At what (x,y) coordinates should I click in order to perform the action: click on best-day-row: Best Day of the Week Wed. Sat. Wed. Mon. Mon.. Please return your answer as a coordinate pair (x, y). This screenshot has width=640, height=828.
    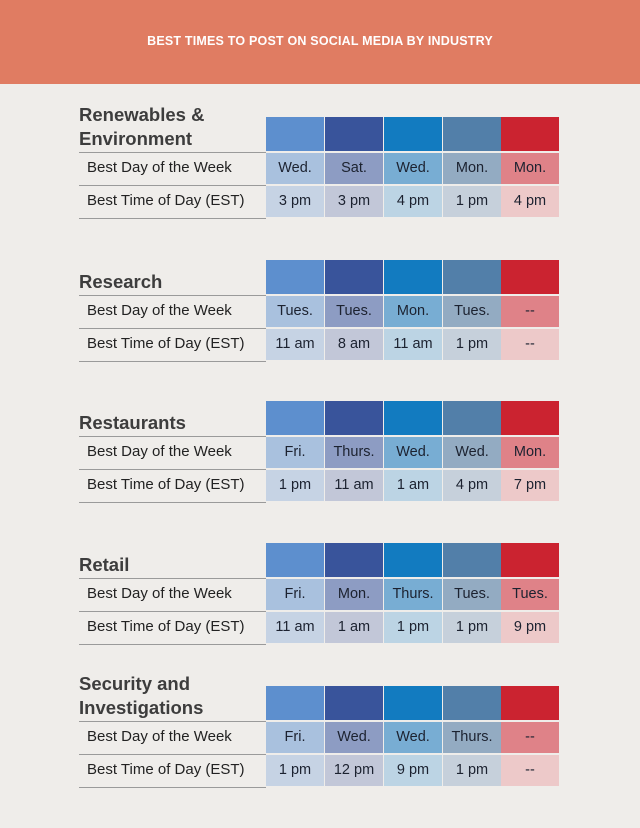
    Looking at the image, I should click on (319, 168).